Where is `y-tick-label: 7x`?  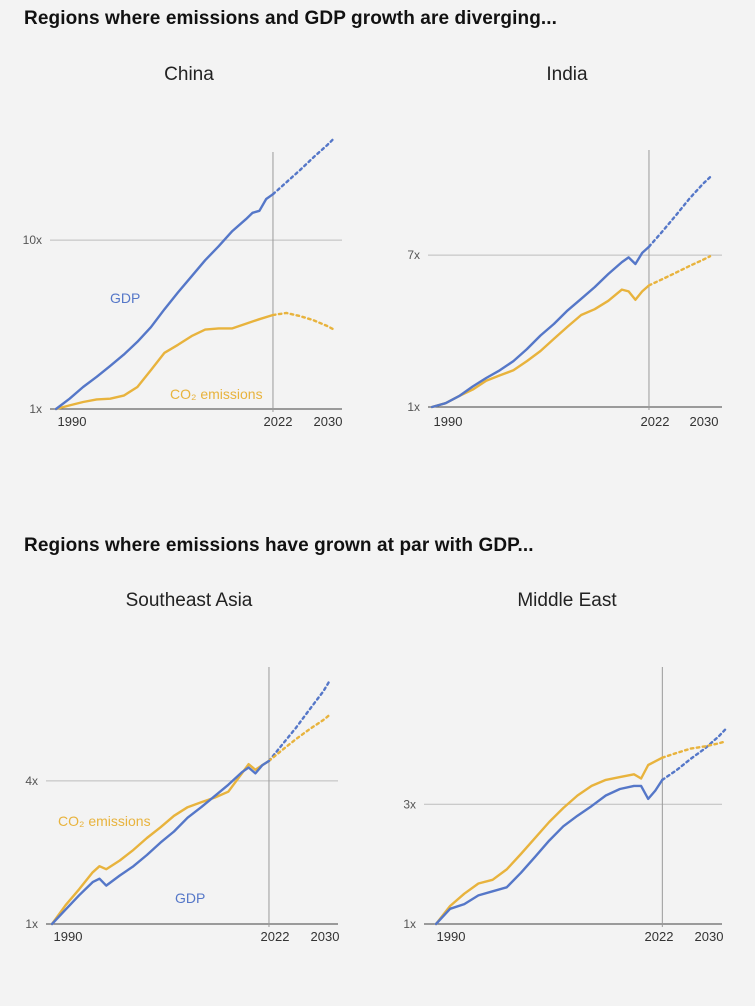 y-tick-label: 7x is located at coordinates (413, 255).